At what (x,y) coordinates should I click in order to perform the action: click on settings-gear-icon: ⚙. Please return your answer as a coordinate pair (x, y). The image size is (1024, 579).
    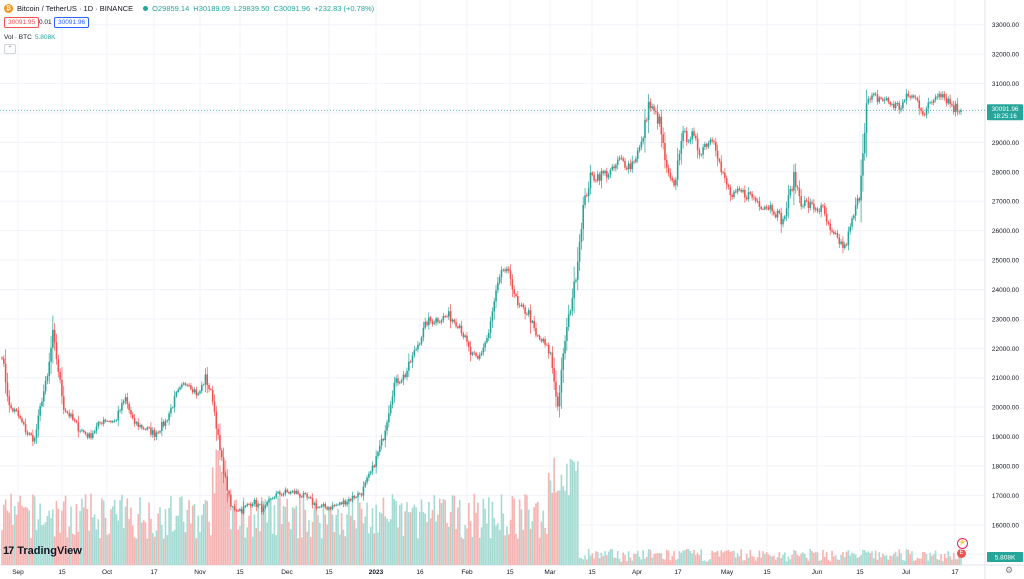
    Looking at the image, I should click on (1009, 570).